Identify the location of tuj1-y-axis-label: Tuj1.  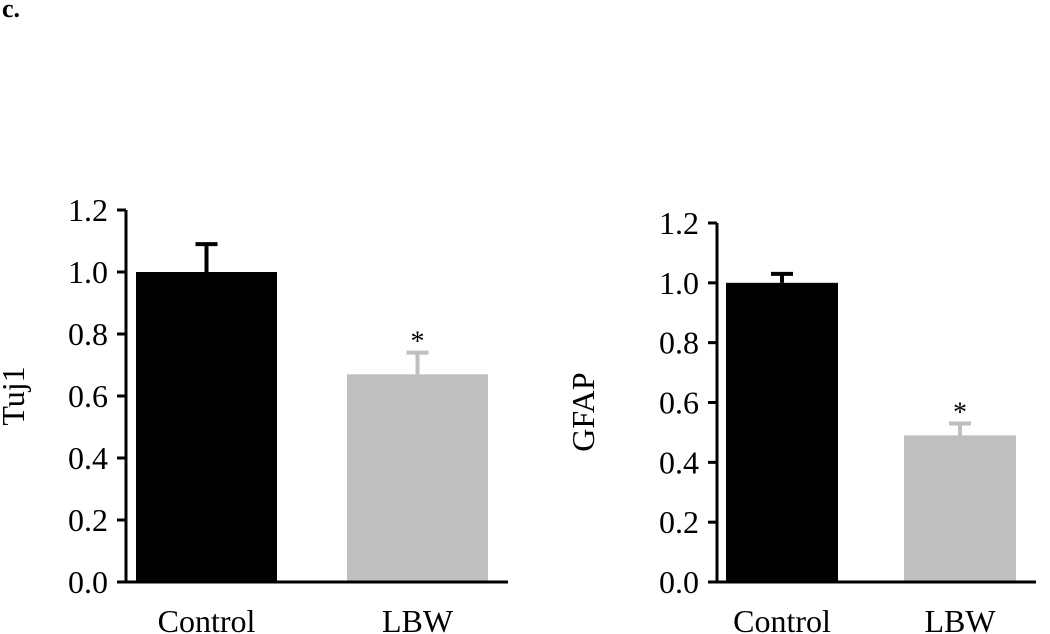
(15, 395).